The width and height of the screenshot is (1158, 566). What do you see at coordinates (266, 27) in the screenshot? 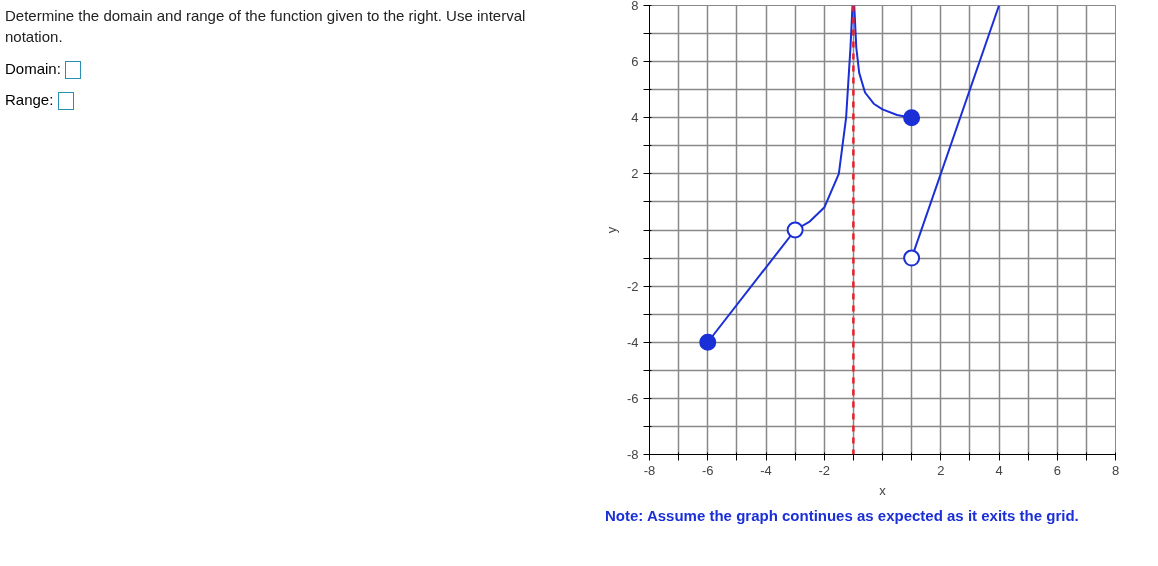
I see `text: Determine the domain and range of the function given to the right. Use interval notation.` at bounding box center [266, 27].